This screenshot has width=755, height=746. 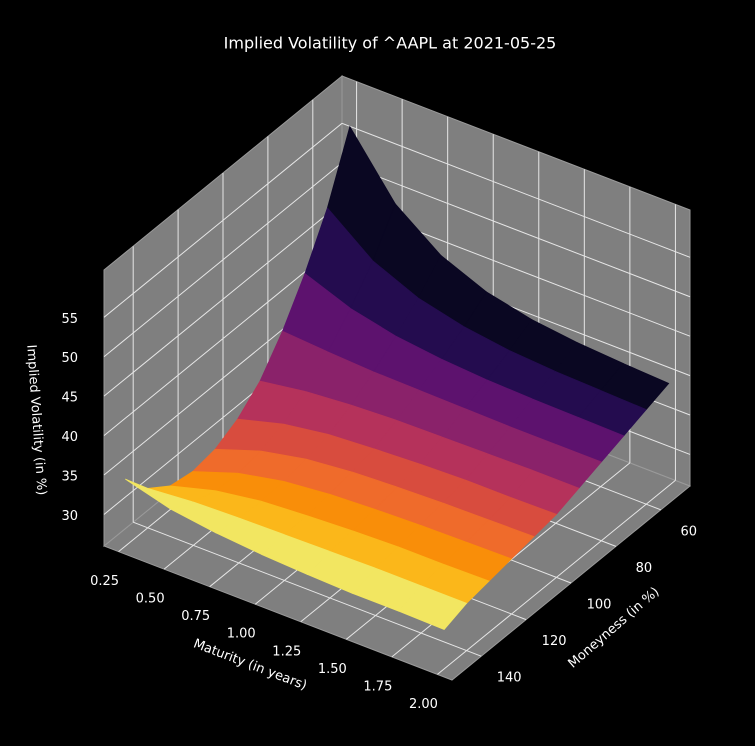 What do you see at coordinates (689, 531) in the screenshot?
I see `y-tick-label: 60` at bounding box center [689, 531].